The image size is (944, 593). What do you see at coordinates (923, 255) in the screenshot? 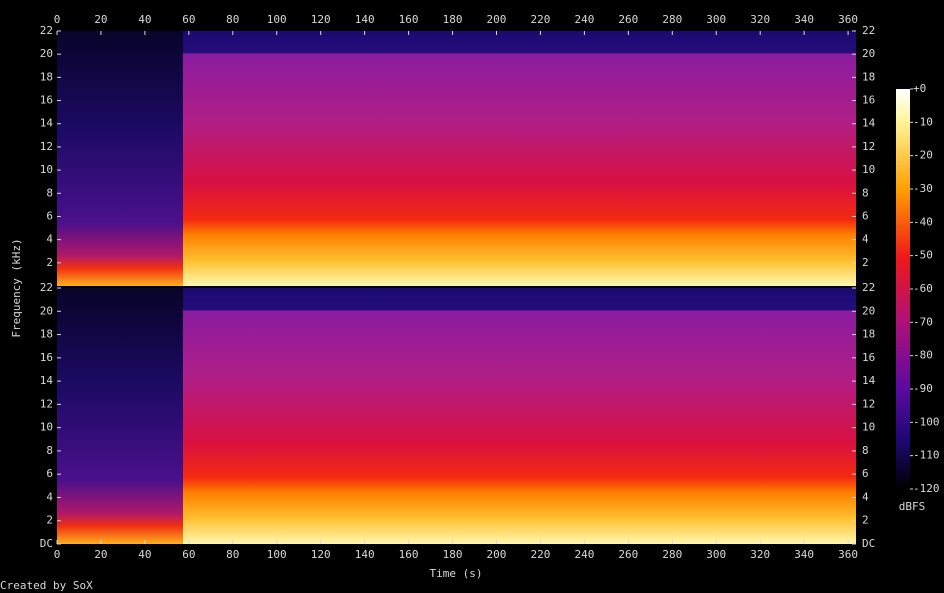
I see `colorbar-tick-label: -50` at bounding box center [923, 255].